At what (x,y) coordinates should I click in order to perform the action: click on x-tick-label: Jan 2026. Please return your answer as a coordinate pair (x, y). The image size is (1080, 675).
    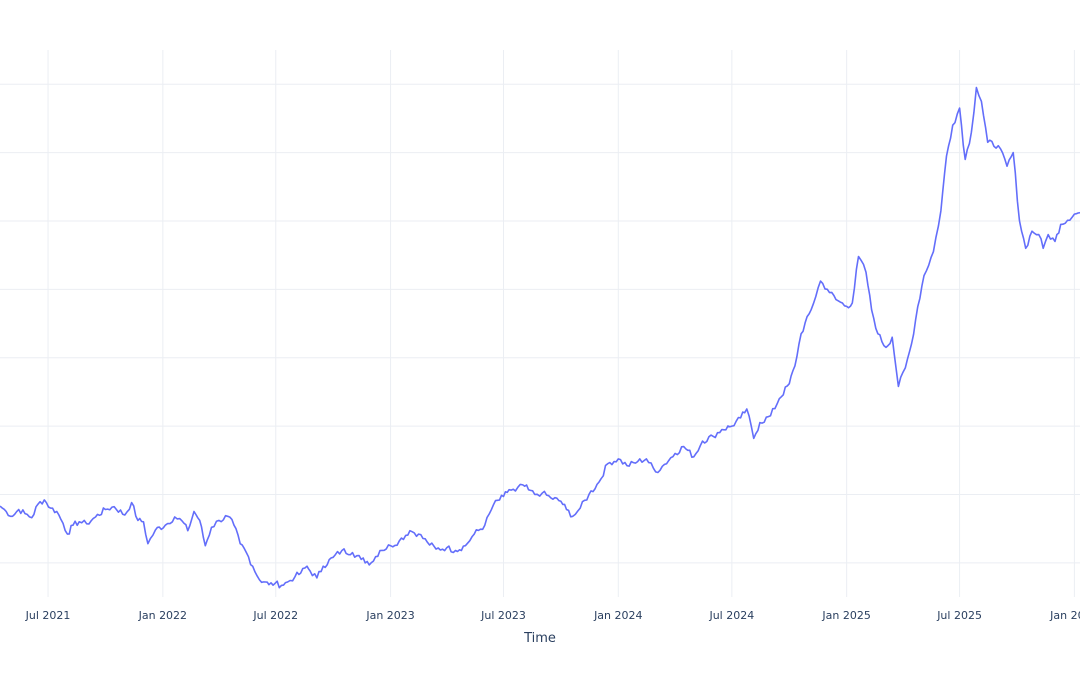
    Looking at the image, I should click on (1064, 615).